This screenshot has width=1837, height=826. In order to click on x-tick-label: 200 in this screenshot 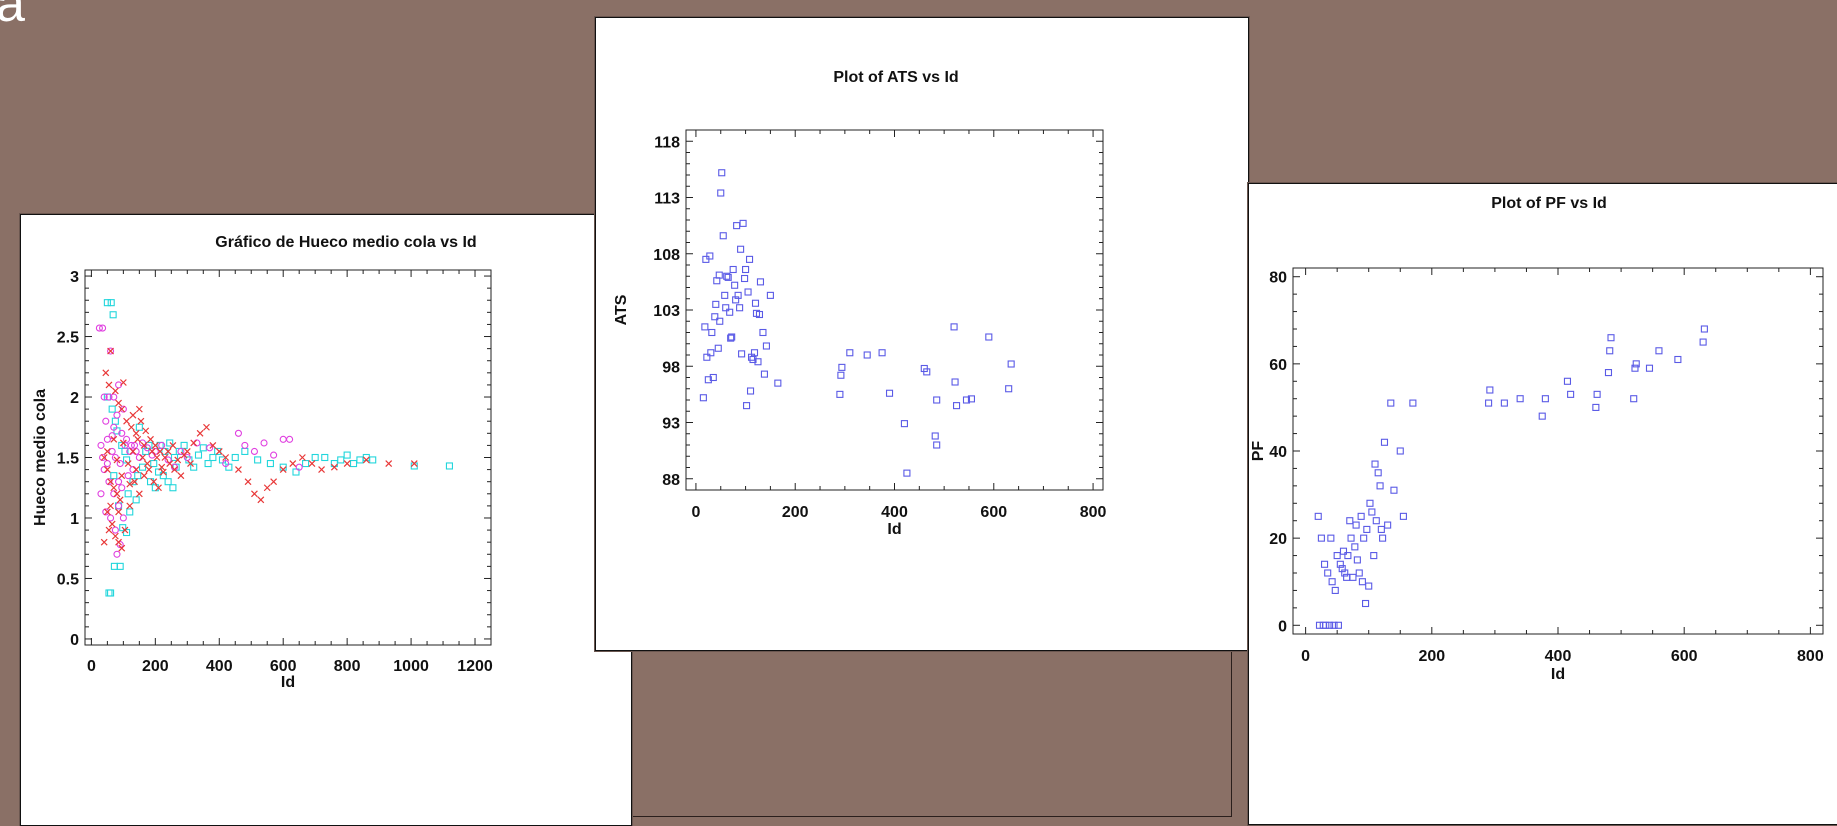, I will do `click(155, 666)`.